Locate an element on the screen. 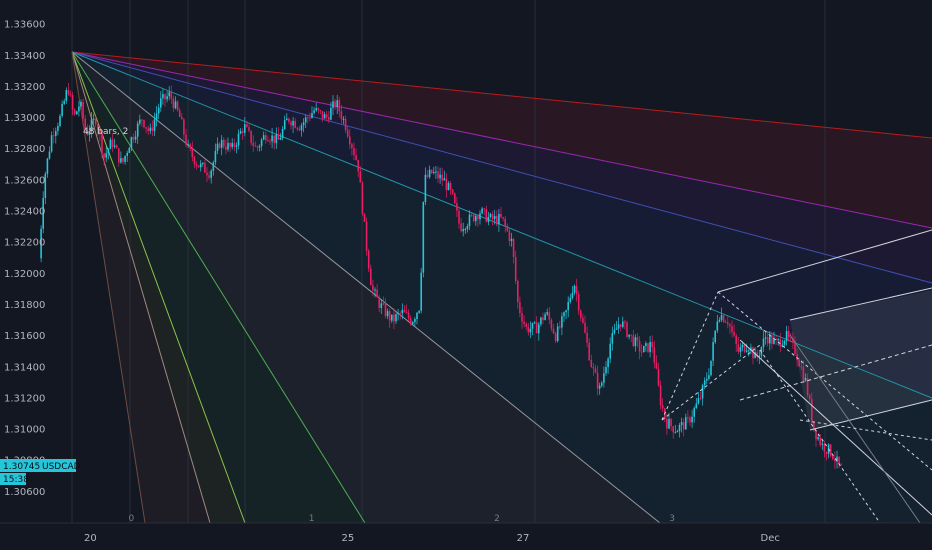 Image resolution: width=932 pixels, height=550 pixels. vertical-line-number: 1 is located at coordinates (312, 519).